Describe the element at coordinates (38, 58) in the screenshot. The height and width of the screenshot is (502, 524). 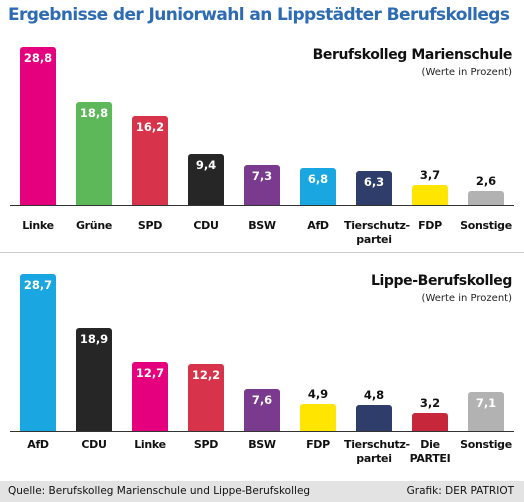
I see `value-label: 28,8` at that location.